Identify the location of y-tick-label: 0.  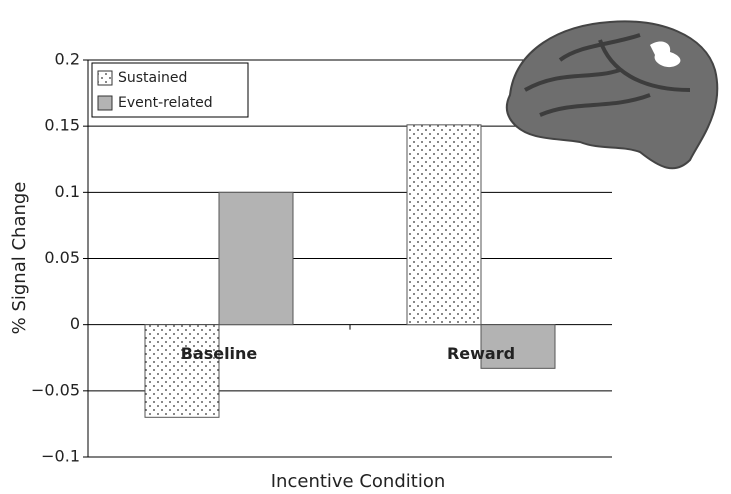
(75, 323).